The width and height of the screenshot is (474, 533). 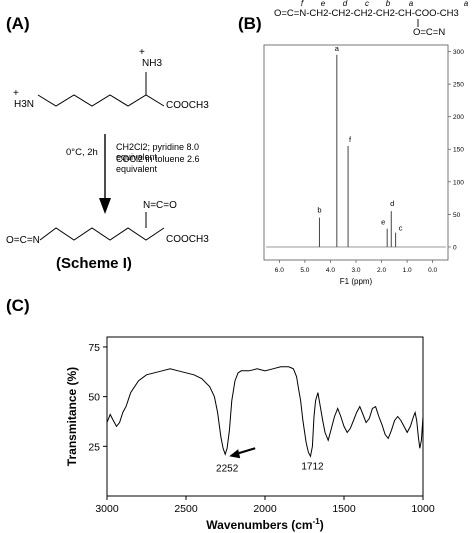 I want to click on position-letter-e: e, so click(x=323, y=4).